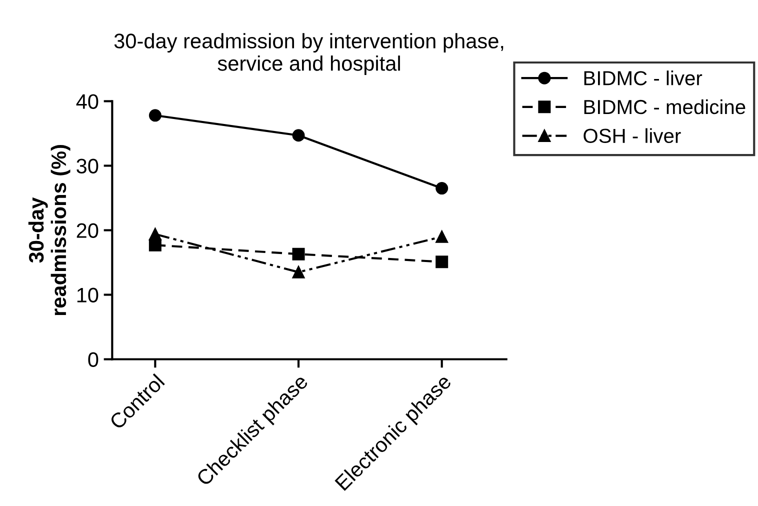 This screenshot has width=758, height=506. I want to click on chart-title: 30-day readmission by intervention phase, service and hospital, so click(309, 54).